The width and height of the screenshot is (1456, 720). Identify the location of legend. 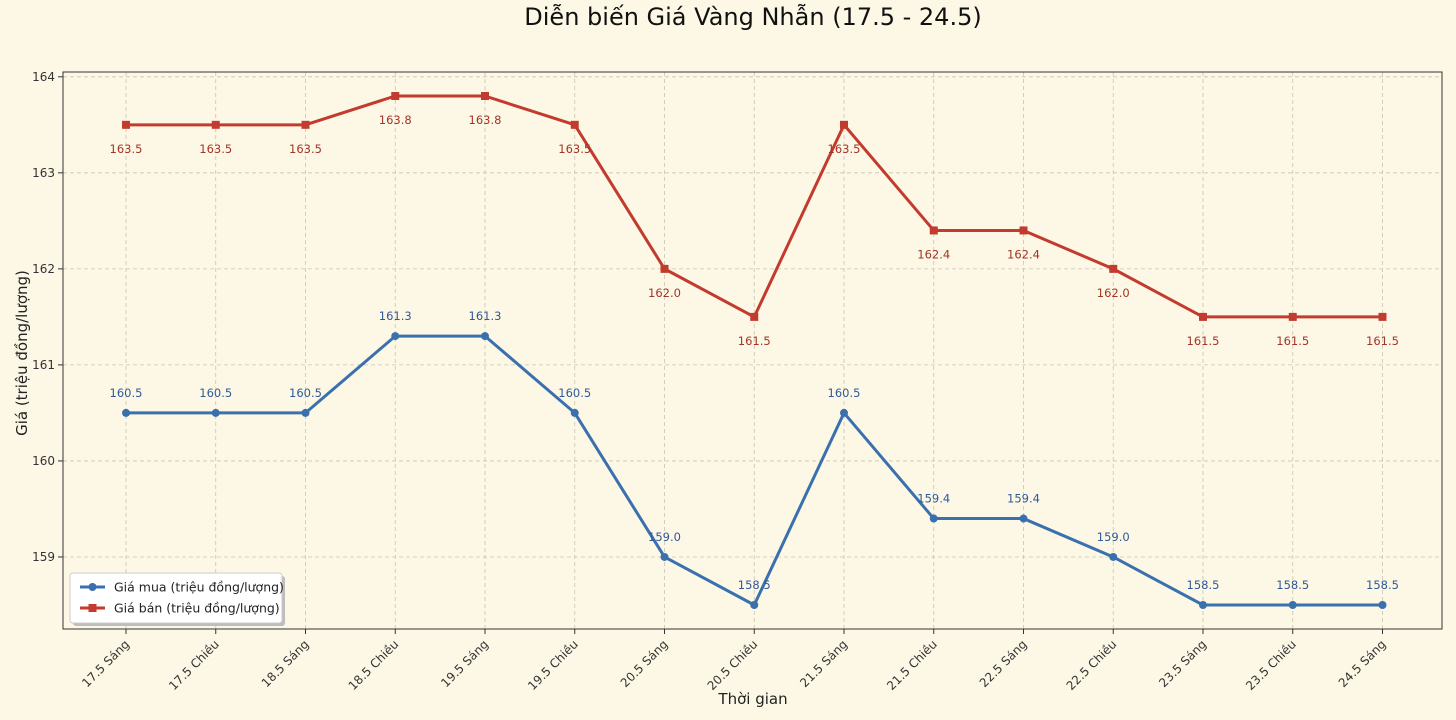
(176, 598).